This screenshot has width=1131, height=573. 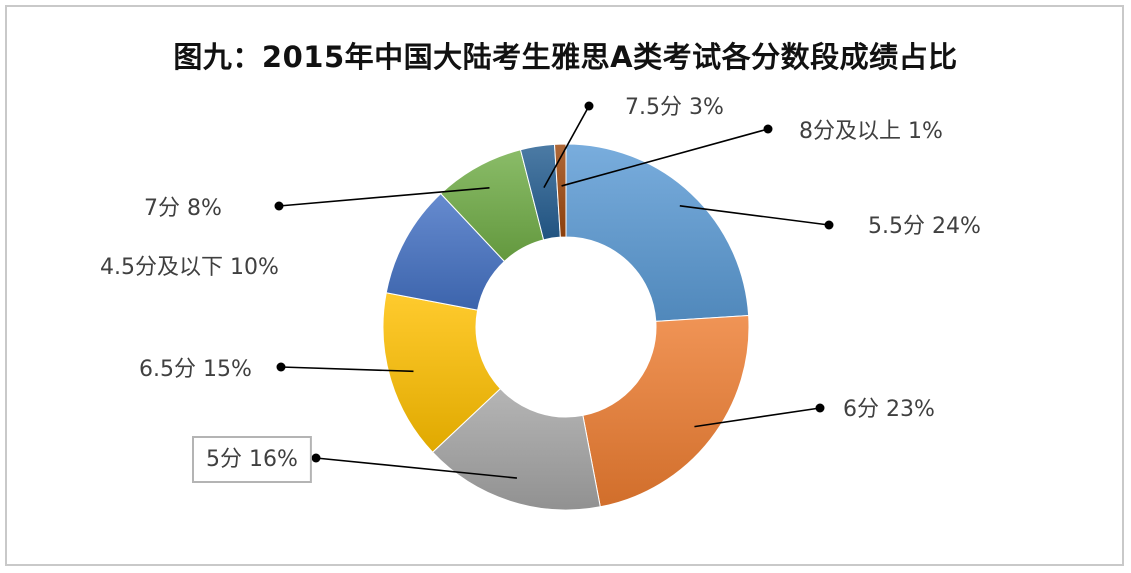 I want to click on label-5: 5分 16%, so click(x=252, y=459).